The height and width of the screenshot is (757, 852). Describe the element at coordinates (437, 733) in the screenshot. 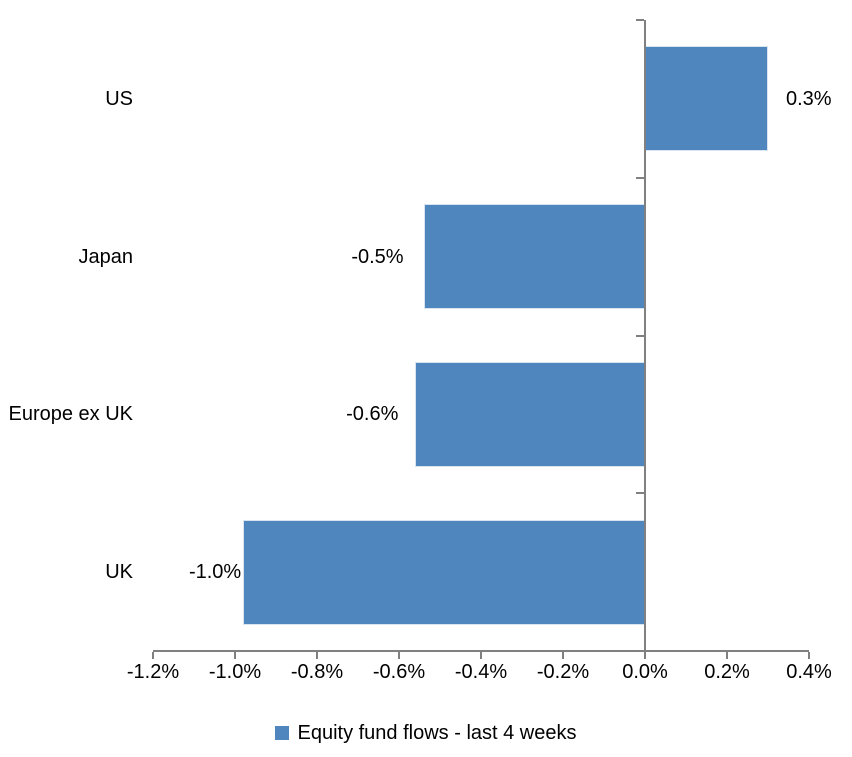

I see `legend-series-label: Equity fund flows - last 4 weeks` at that location.